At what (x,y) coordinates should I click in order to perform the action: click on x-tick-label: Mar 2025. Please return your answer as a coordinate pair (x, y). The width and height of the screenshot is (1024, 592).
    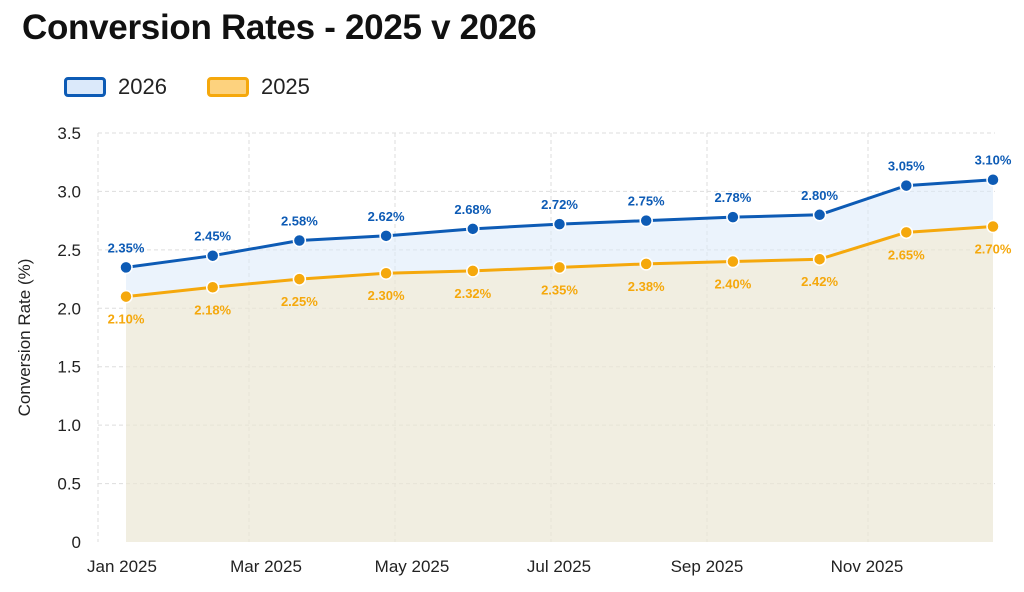
    Looking at the image, I should click on (266, 566).